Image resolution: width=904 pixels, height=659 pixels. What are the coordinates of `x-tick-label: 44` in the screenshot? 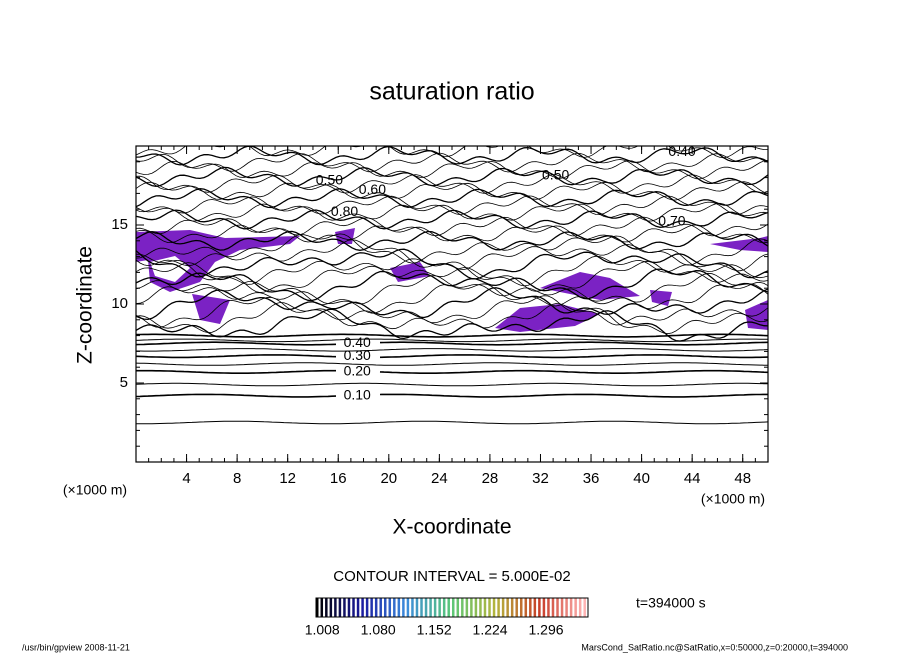 It's located at (692, 478).